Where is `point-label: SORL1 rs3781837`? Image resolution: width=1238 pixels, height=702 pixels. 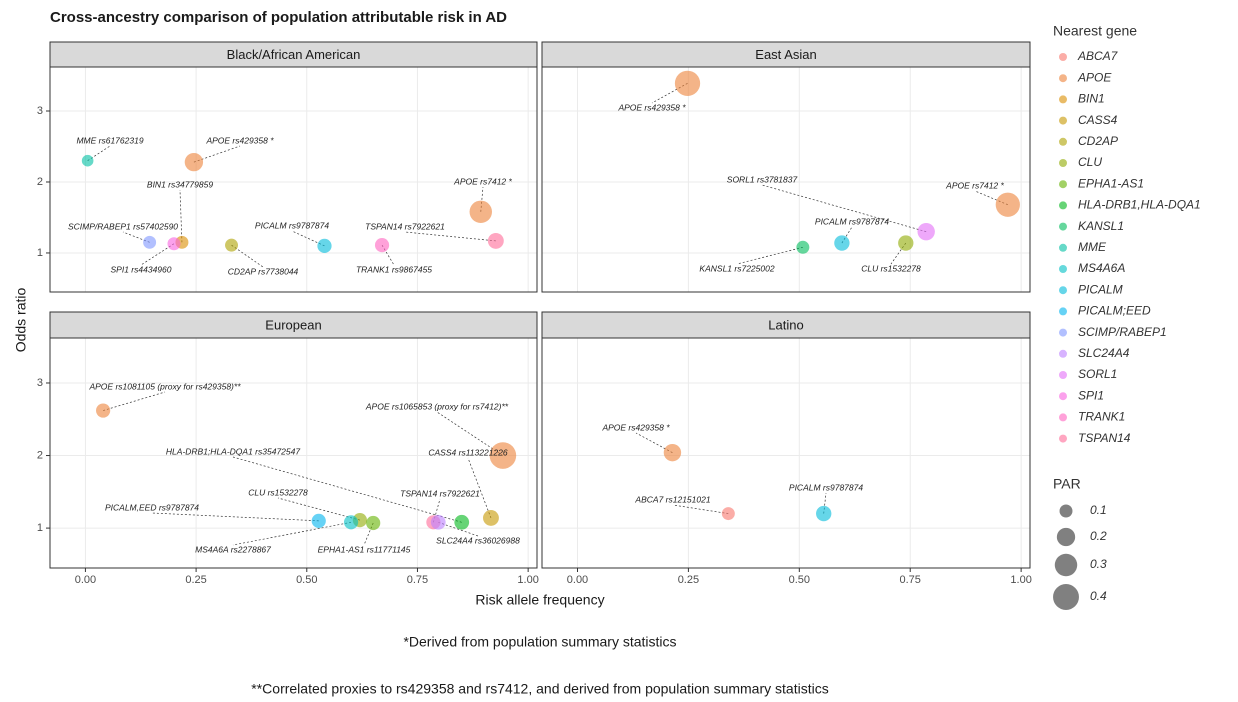 point-label: SORL1 rs3781837 is located at coordinates (762, 179).